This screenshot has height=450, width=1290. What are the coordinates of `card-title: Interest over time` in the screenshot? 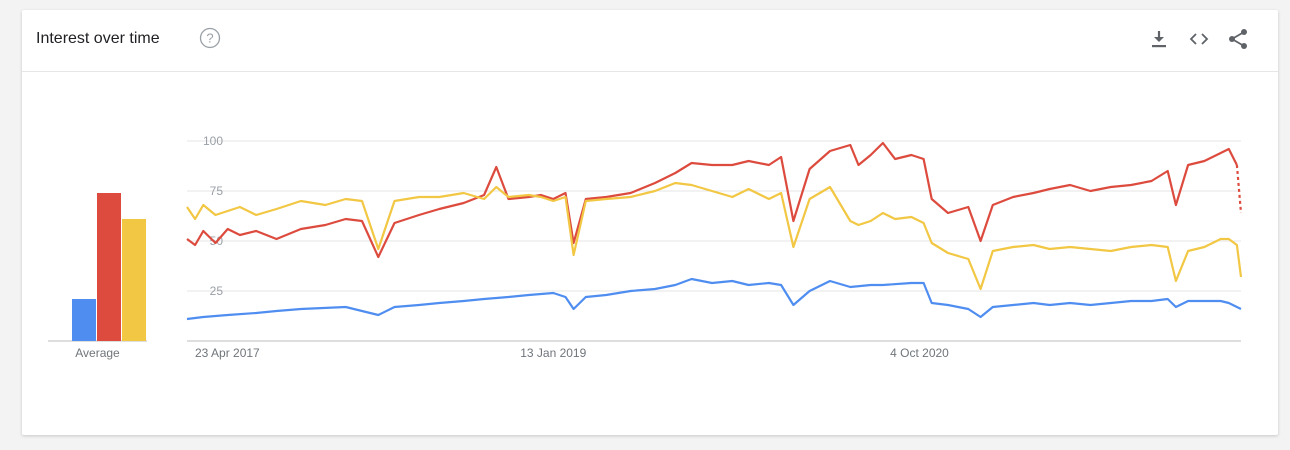 It's located at (98, 38).